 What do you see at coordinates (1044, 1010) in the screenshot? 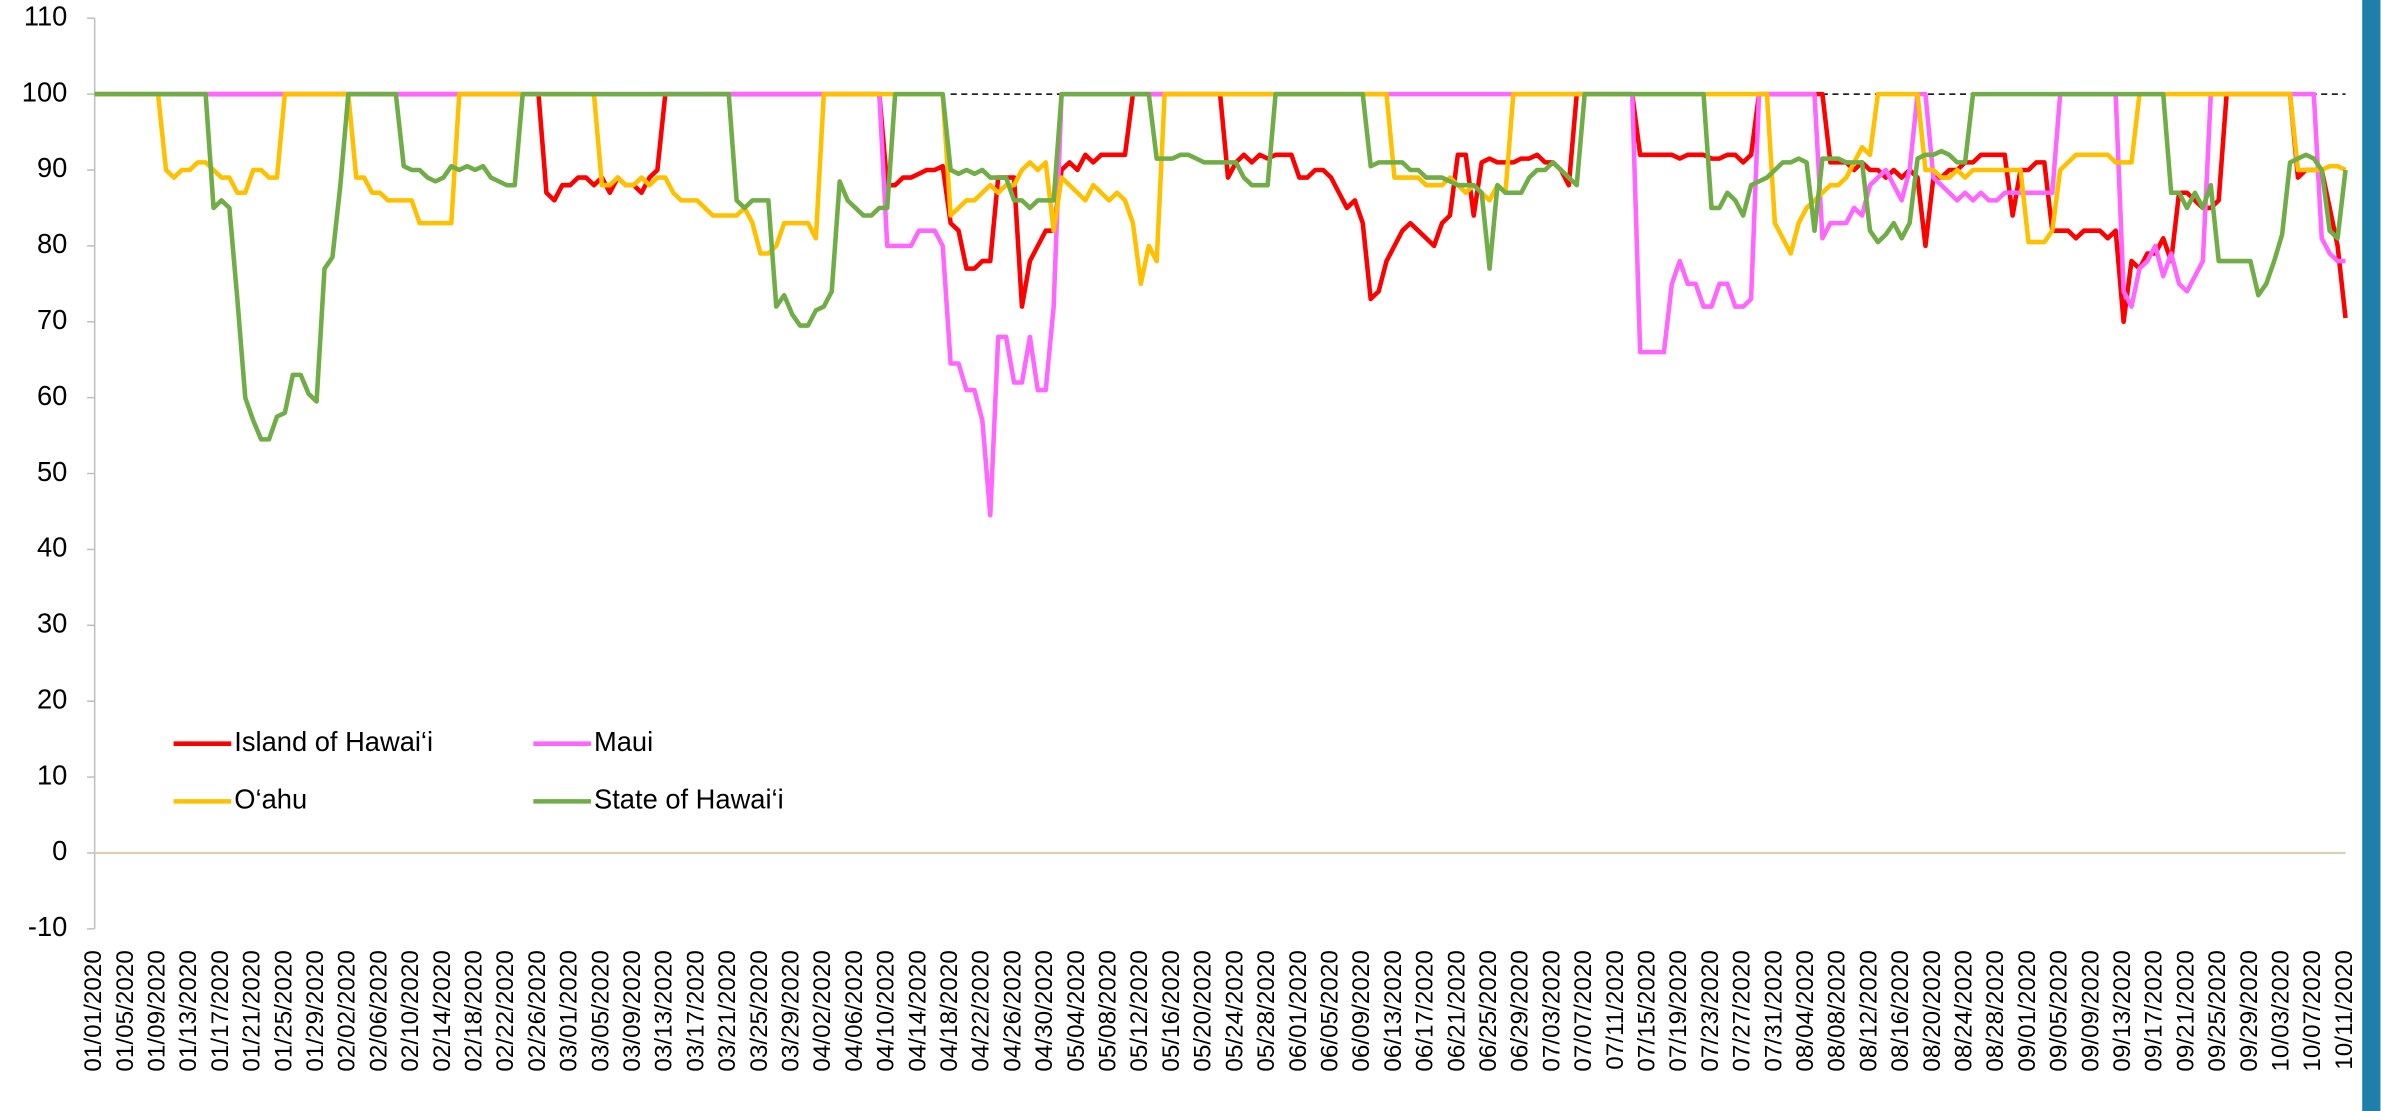
I see `x-tick-label: 04/30/2020` at bounding box center [1044, 1010].